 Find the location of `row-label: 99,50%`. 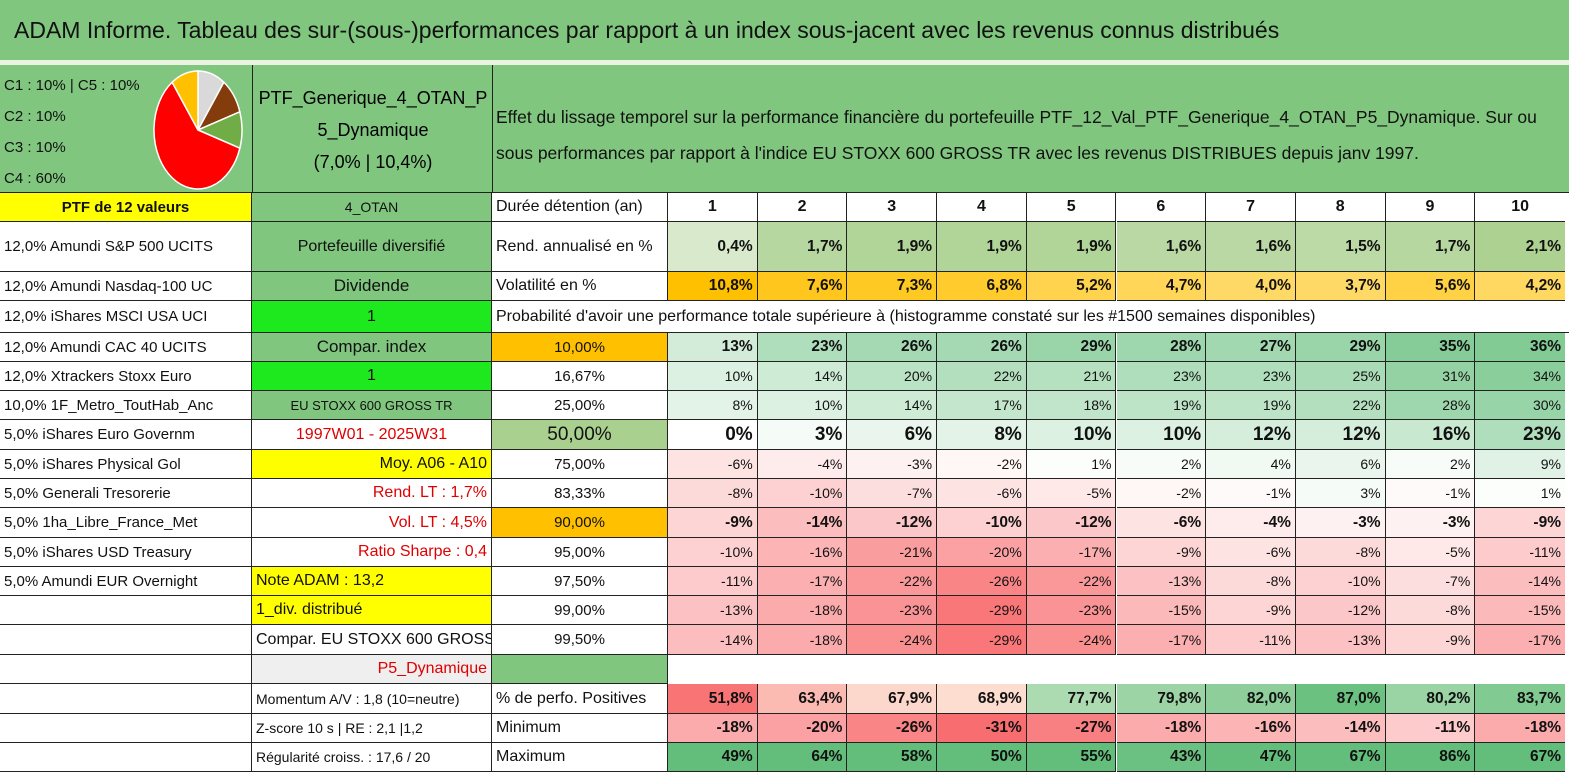

row-label: 99,50% is located at coordinates (580, 640).